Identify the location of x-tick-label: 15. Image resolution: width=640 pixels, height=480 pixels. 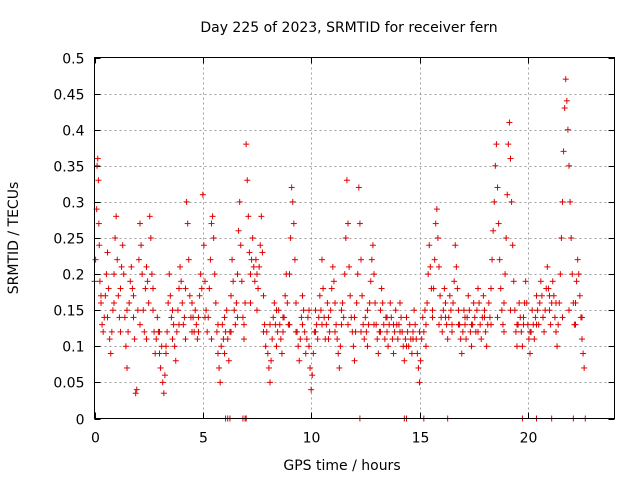
(421, 439).